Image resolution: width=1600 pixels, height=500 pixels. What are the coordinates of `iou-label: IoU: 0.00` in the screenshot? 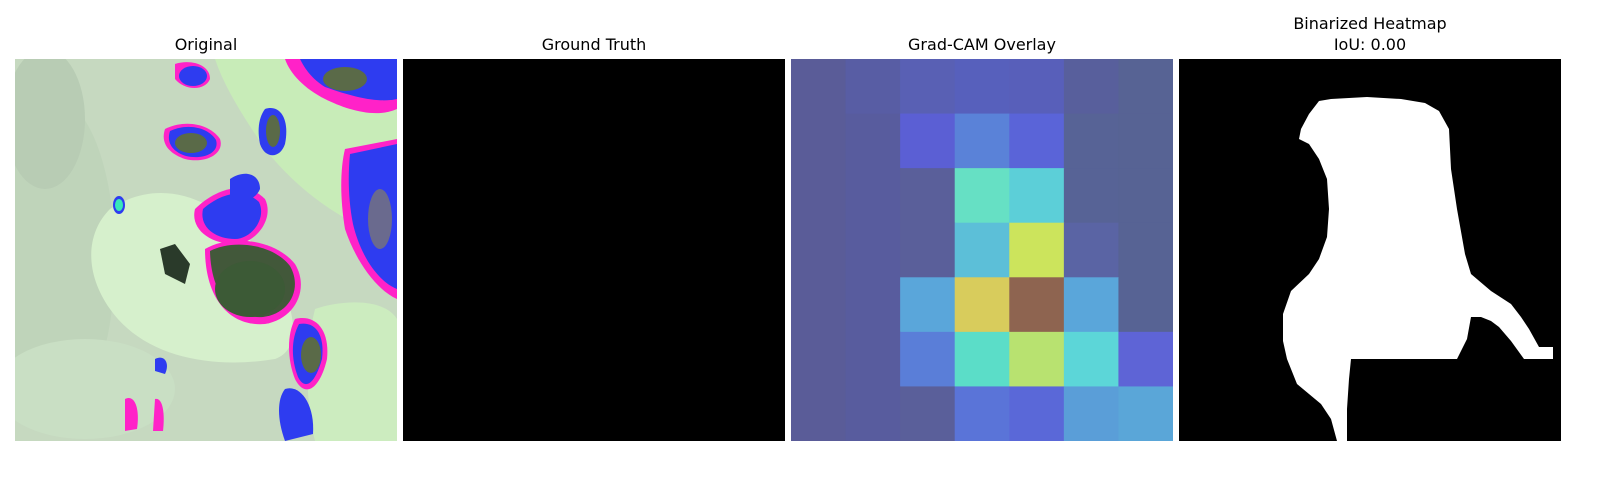 It's located at (1370, 45).